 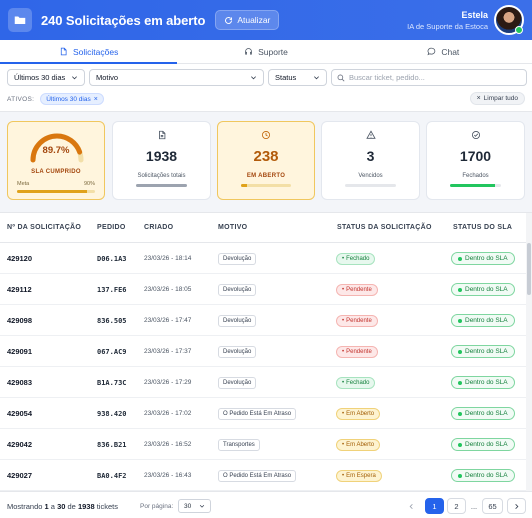 I want to click on ticket-id: 429042, so click(x=20, y=444).